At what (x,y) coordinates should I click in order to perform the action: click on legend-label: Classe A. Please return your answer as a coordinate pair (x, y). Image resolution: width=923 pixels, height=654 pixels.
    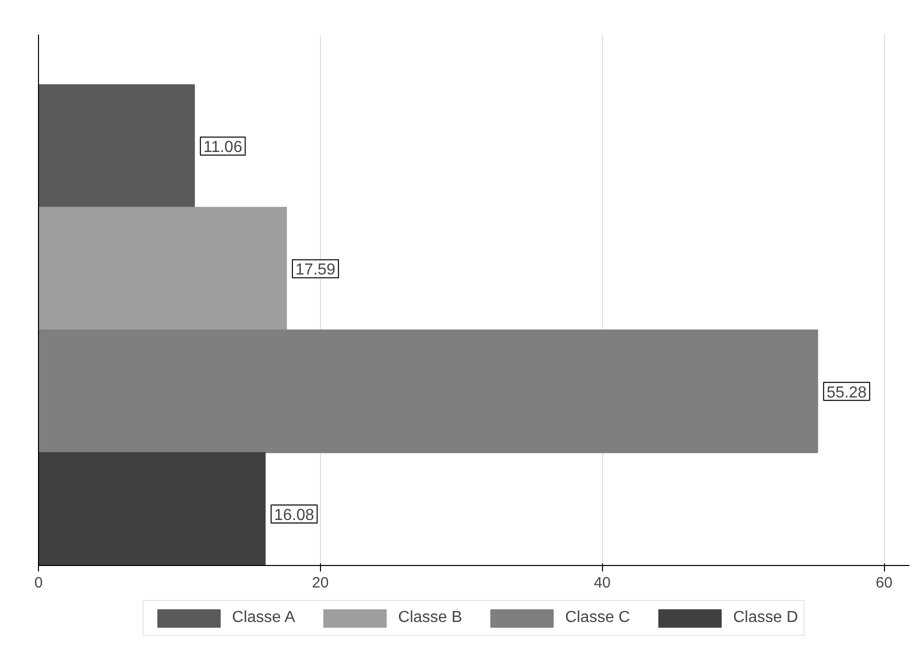
    Looking at the image, I should click on (264, 618).